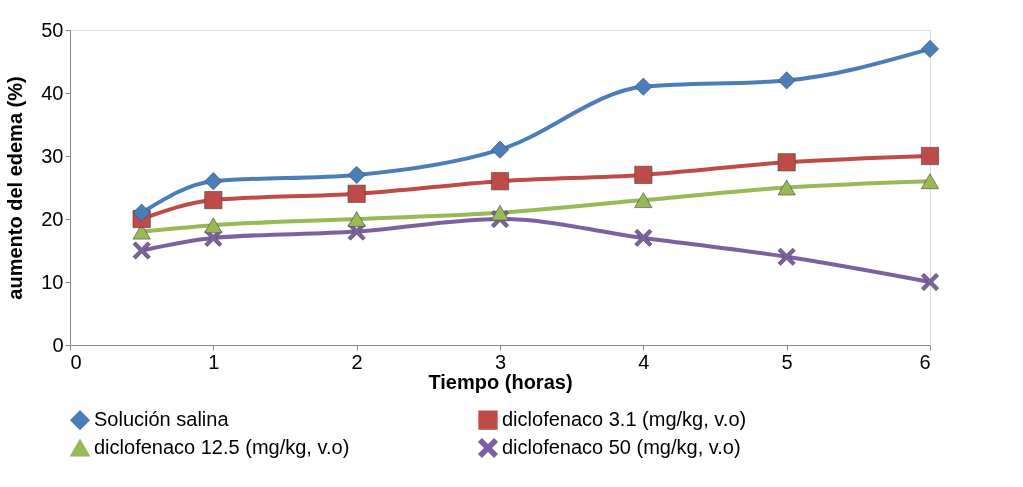 The width and height of the screenshot is (1023, 487). Describe the element at coordinates (52, 92) in the screenshot. I see `y-tick-label: 40` at that location.